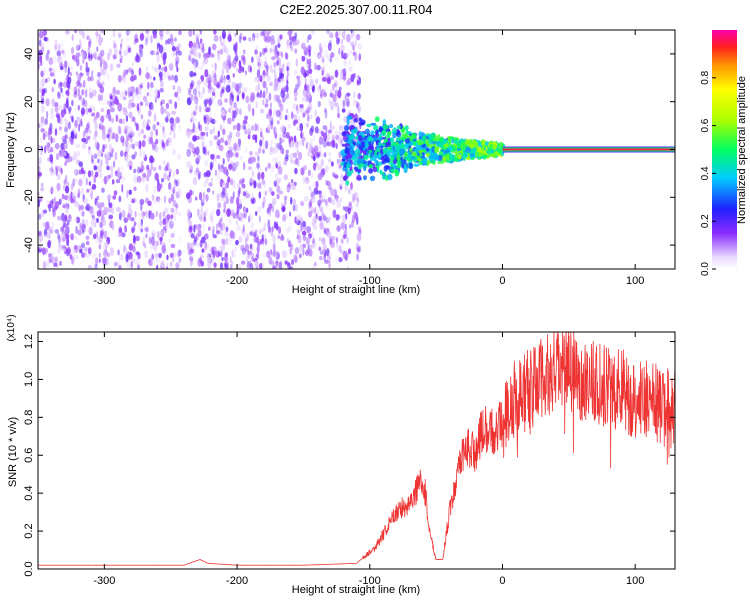  Describe the element at coordinates (237, 581) in the screenshot. I see `x-tick-label: -200` at that location.